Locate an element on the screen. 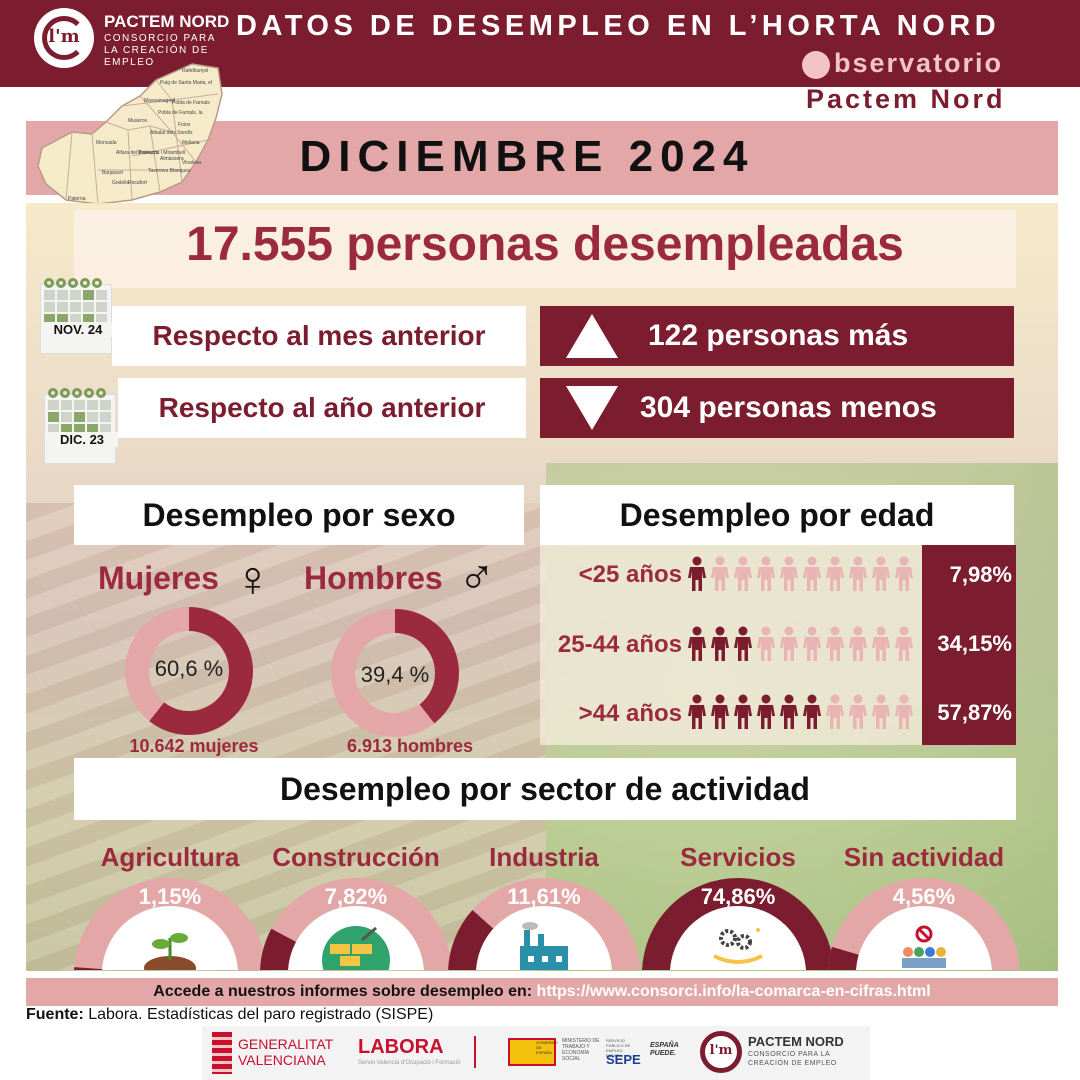 This screenshot has width=1080, height=1080. sector-name: Industria is located at coordinates (544, 857).